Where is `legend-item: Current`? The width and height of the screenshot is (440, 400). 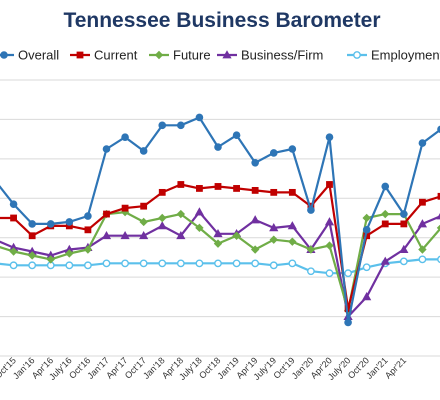
legend-item: Current is located at coordinates (104, 55).